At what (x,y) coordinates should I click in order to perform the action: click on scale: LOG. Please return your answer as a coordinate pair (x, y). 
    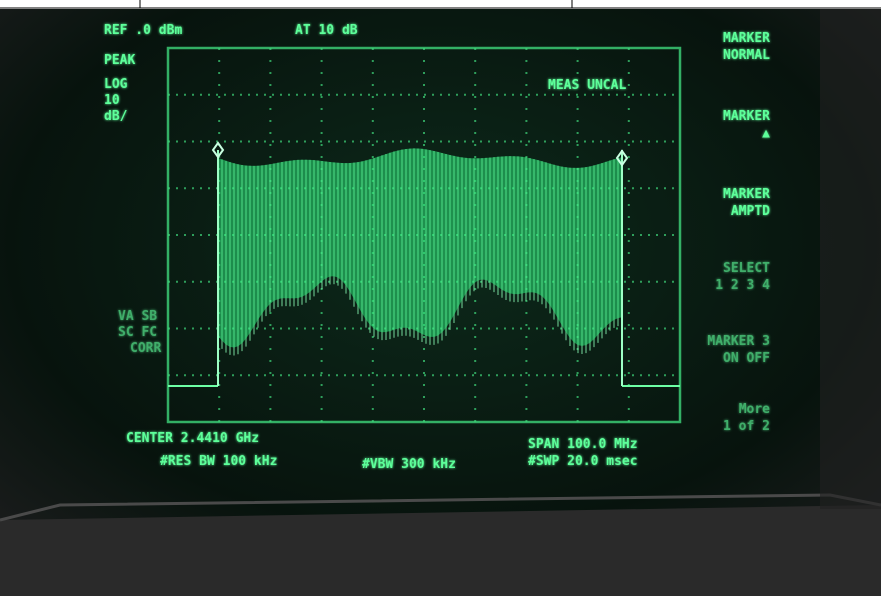
    Looking at the image, I should click on (116, 84).